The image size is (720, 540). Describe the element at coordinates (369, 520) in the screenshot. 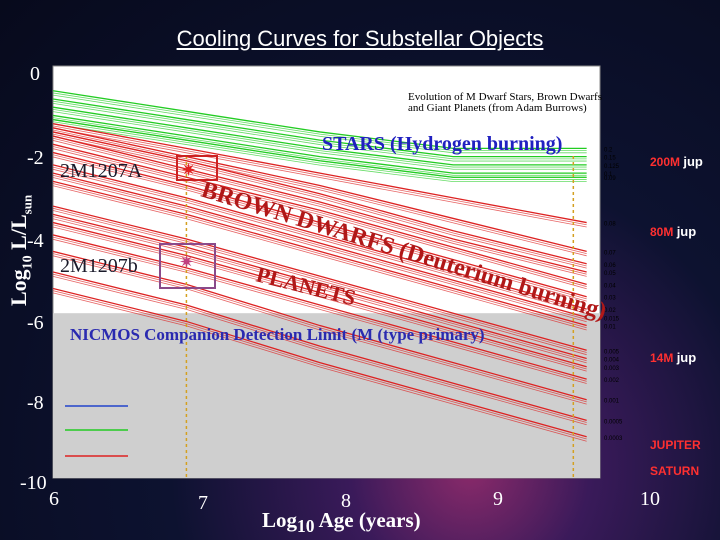

I see `x-axis-label-age: Age (years)` at that location.